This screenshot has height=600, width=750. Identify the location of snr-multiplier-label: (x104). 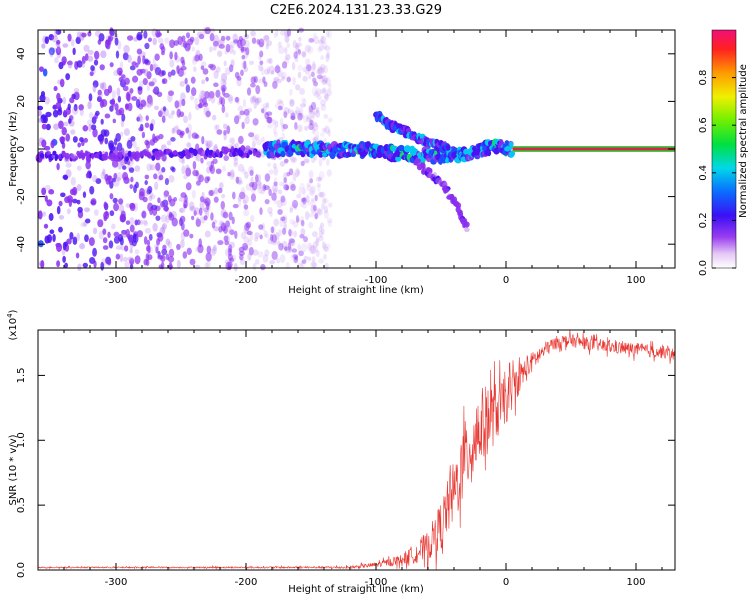
(12, 324).